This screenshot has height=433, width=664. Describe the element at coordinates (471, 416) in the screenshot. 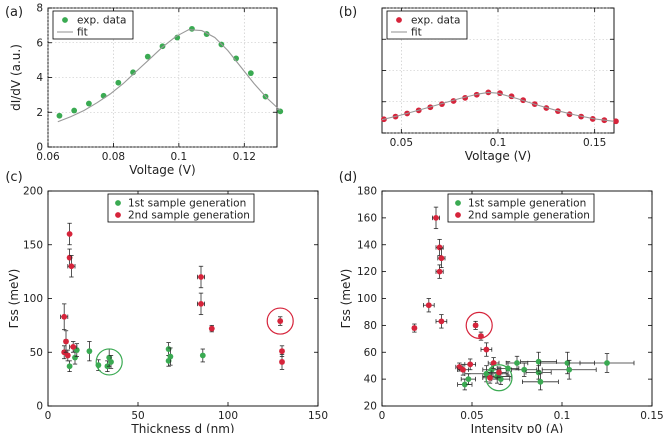

I see `x-tick-label: 0.05` at that location.